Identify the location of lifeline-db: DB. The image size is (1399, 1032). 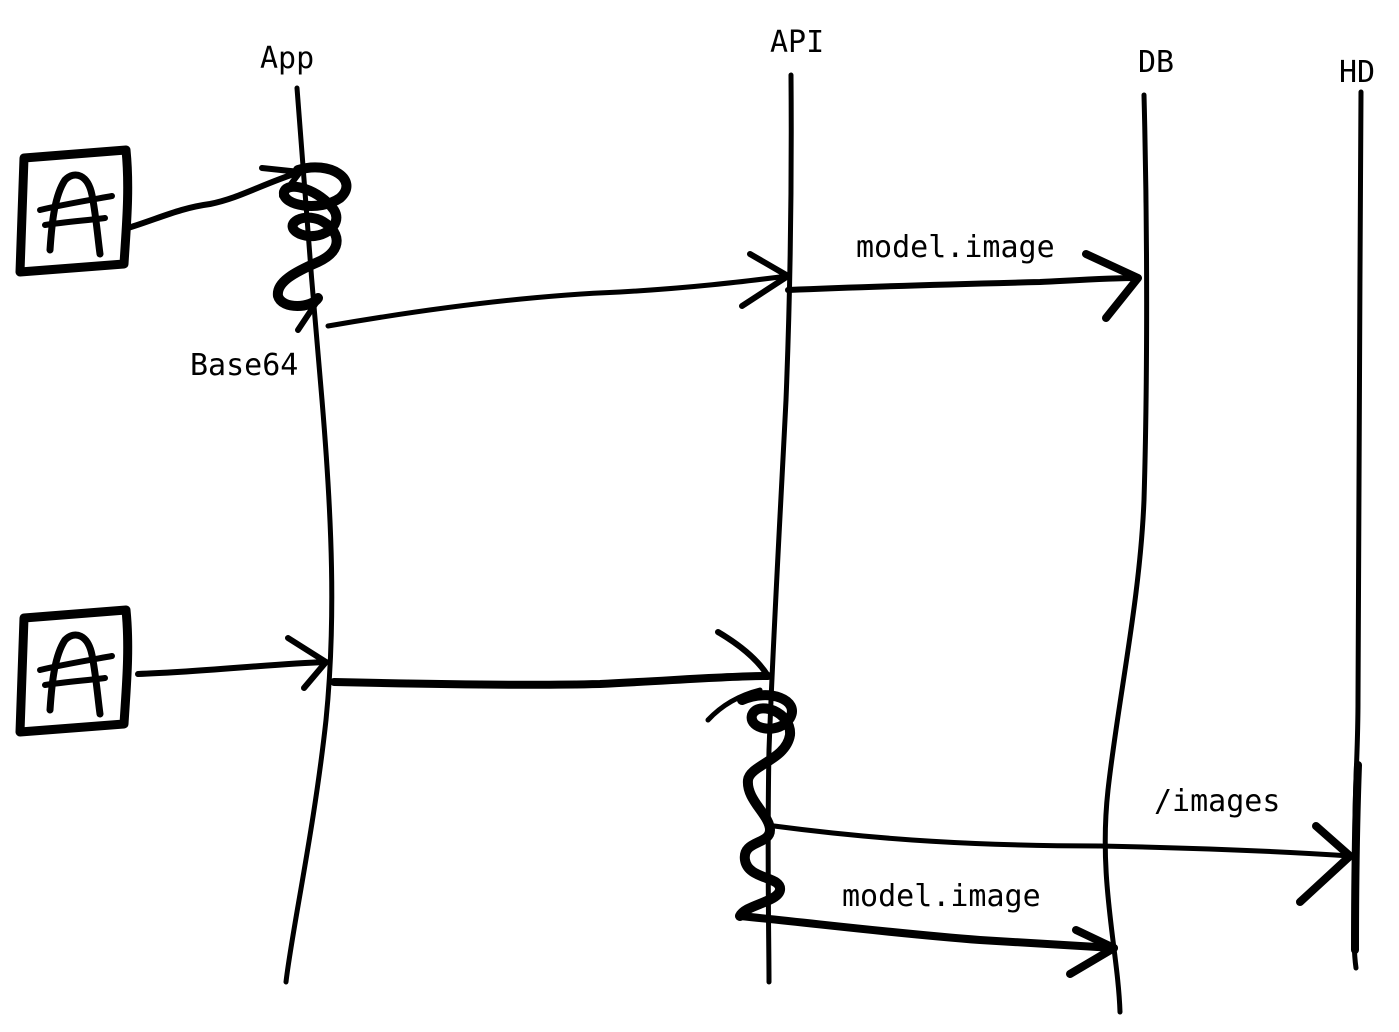
(1138, 530).